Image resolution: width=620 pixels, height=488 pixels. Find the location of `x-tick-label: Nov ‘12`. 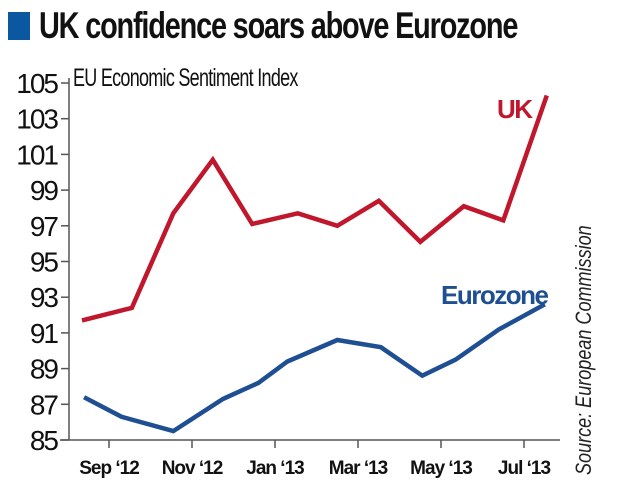

x-tick-label: Nov ‘12 is located at coordinates (192, 468).